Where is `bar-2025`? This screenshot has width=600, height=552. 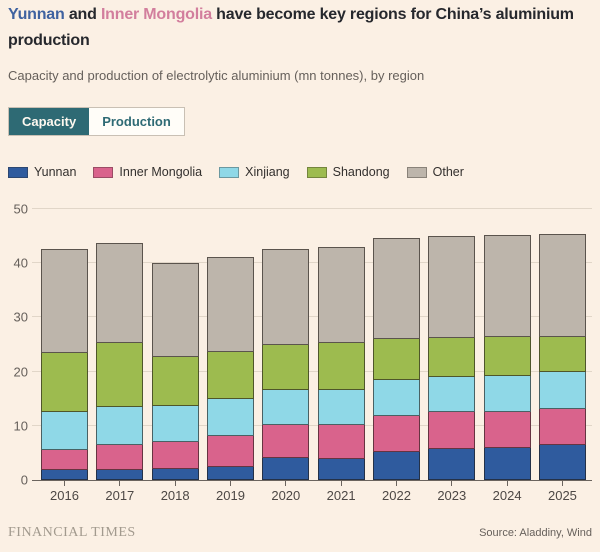 bar-2025 is located at coordinates (562, 356).